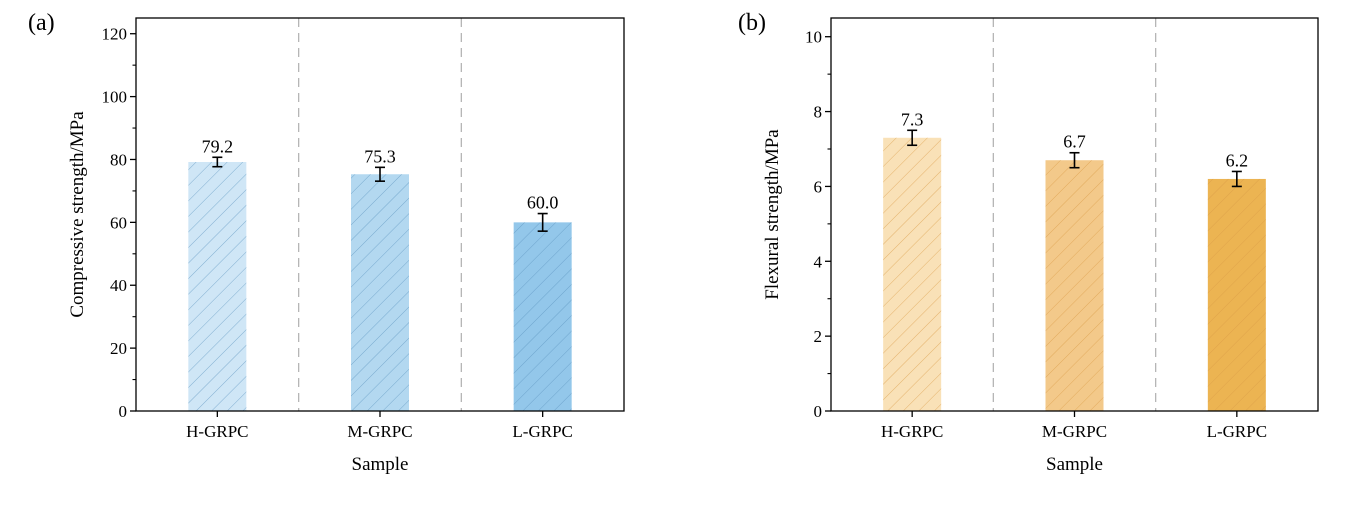  What do you see at coordinates (115, 34) in the screenshot?
I see `y-tick-label: 120` at bounding box center [115, 34].